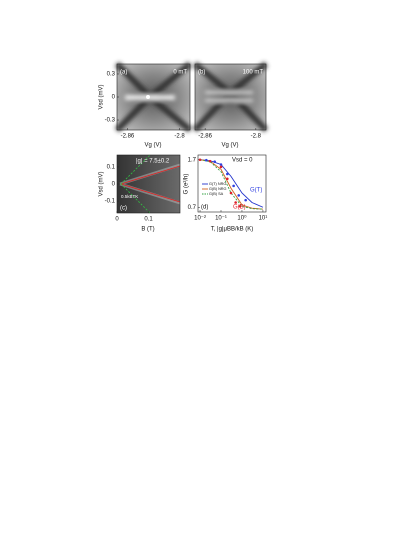 The width and height of the screenshot is (415, 537). Describe the element at coordinates (111, 75) in the screenshot. I see `y-tick-label: 0.3` at that location.